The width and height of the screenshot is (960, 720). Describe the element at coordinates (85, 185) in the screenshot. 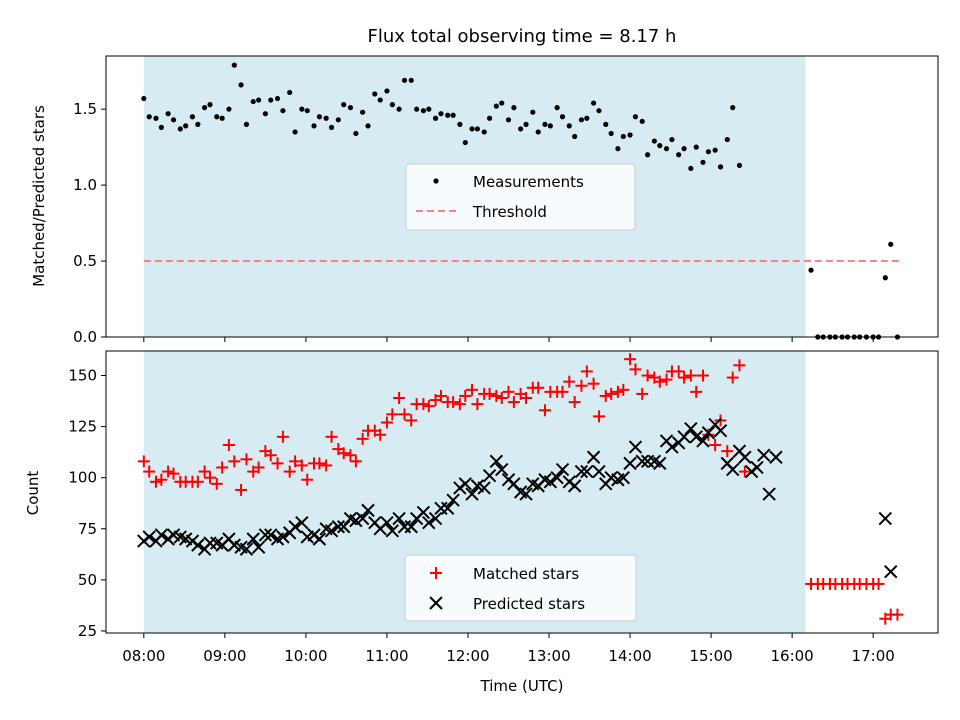

I see `y-tick-label: 1.0` at that location.